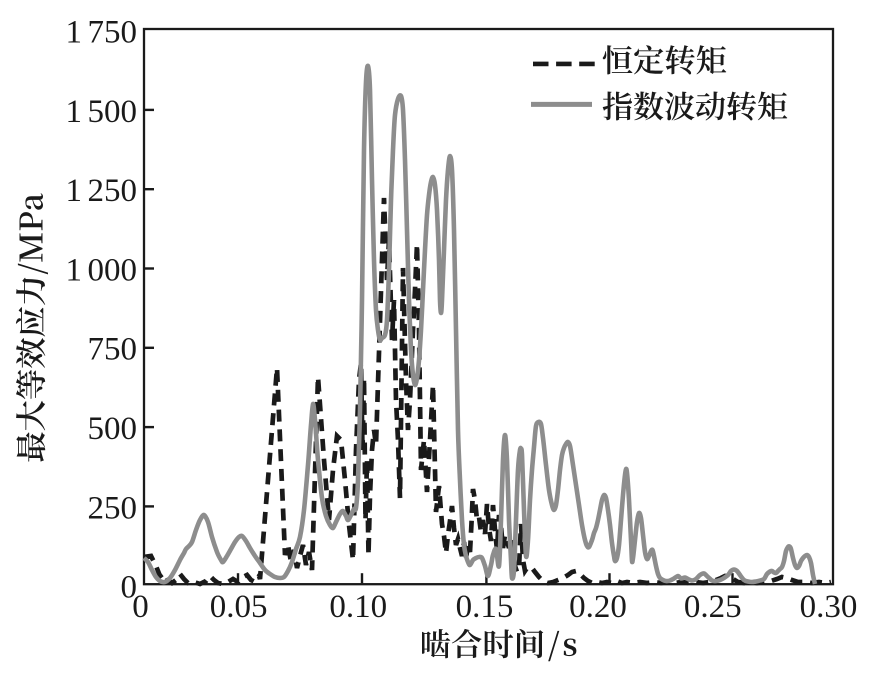 The height and width of the screenshot is (682, 870). What do you see at coordinates (713, 607) in the screenshot?
I see `svg-text: 0.25` at bounding box center [713, 607].